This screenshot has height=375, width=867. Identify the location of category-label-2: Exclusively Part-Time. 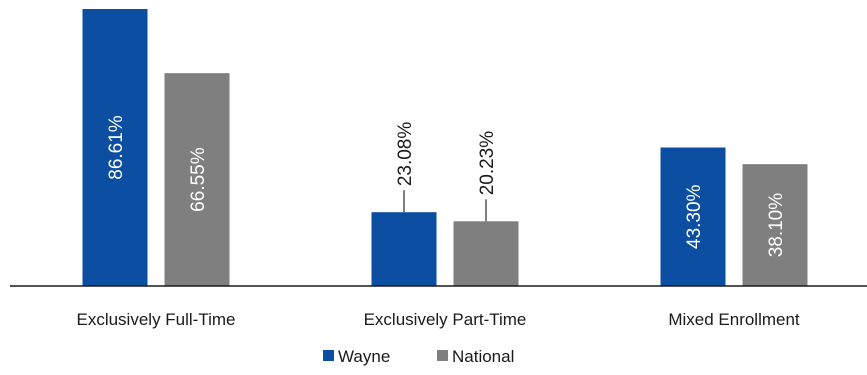
(445, 319).